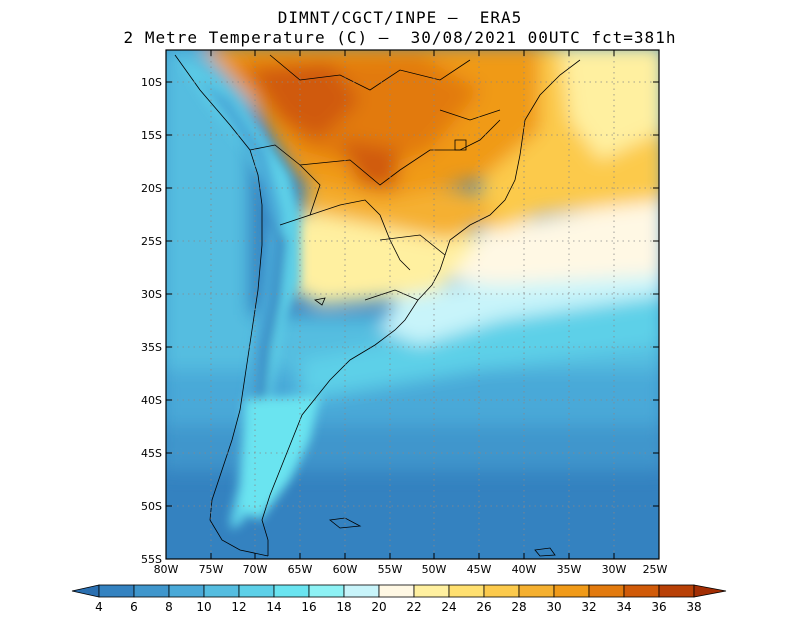 This screenshot has width=800, height=618. What do you see at coordinates (255, 569) in the screenshot?
I see `lon-label: 70W` at bounding box center [255, 569].